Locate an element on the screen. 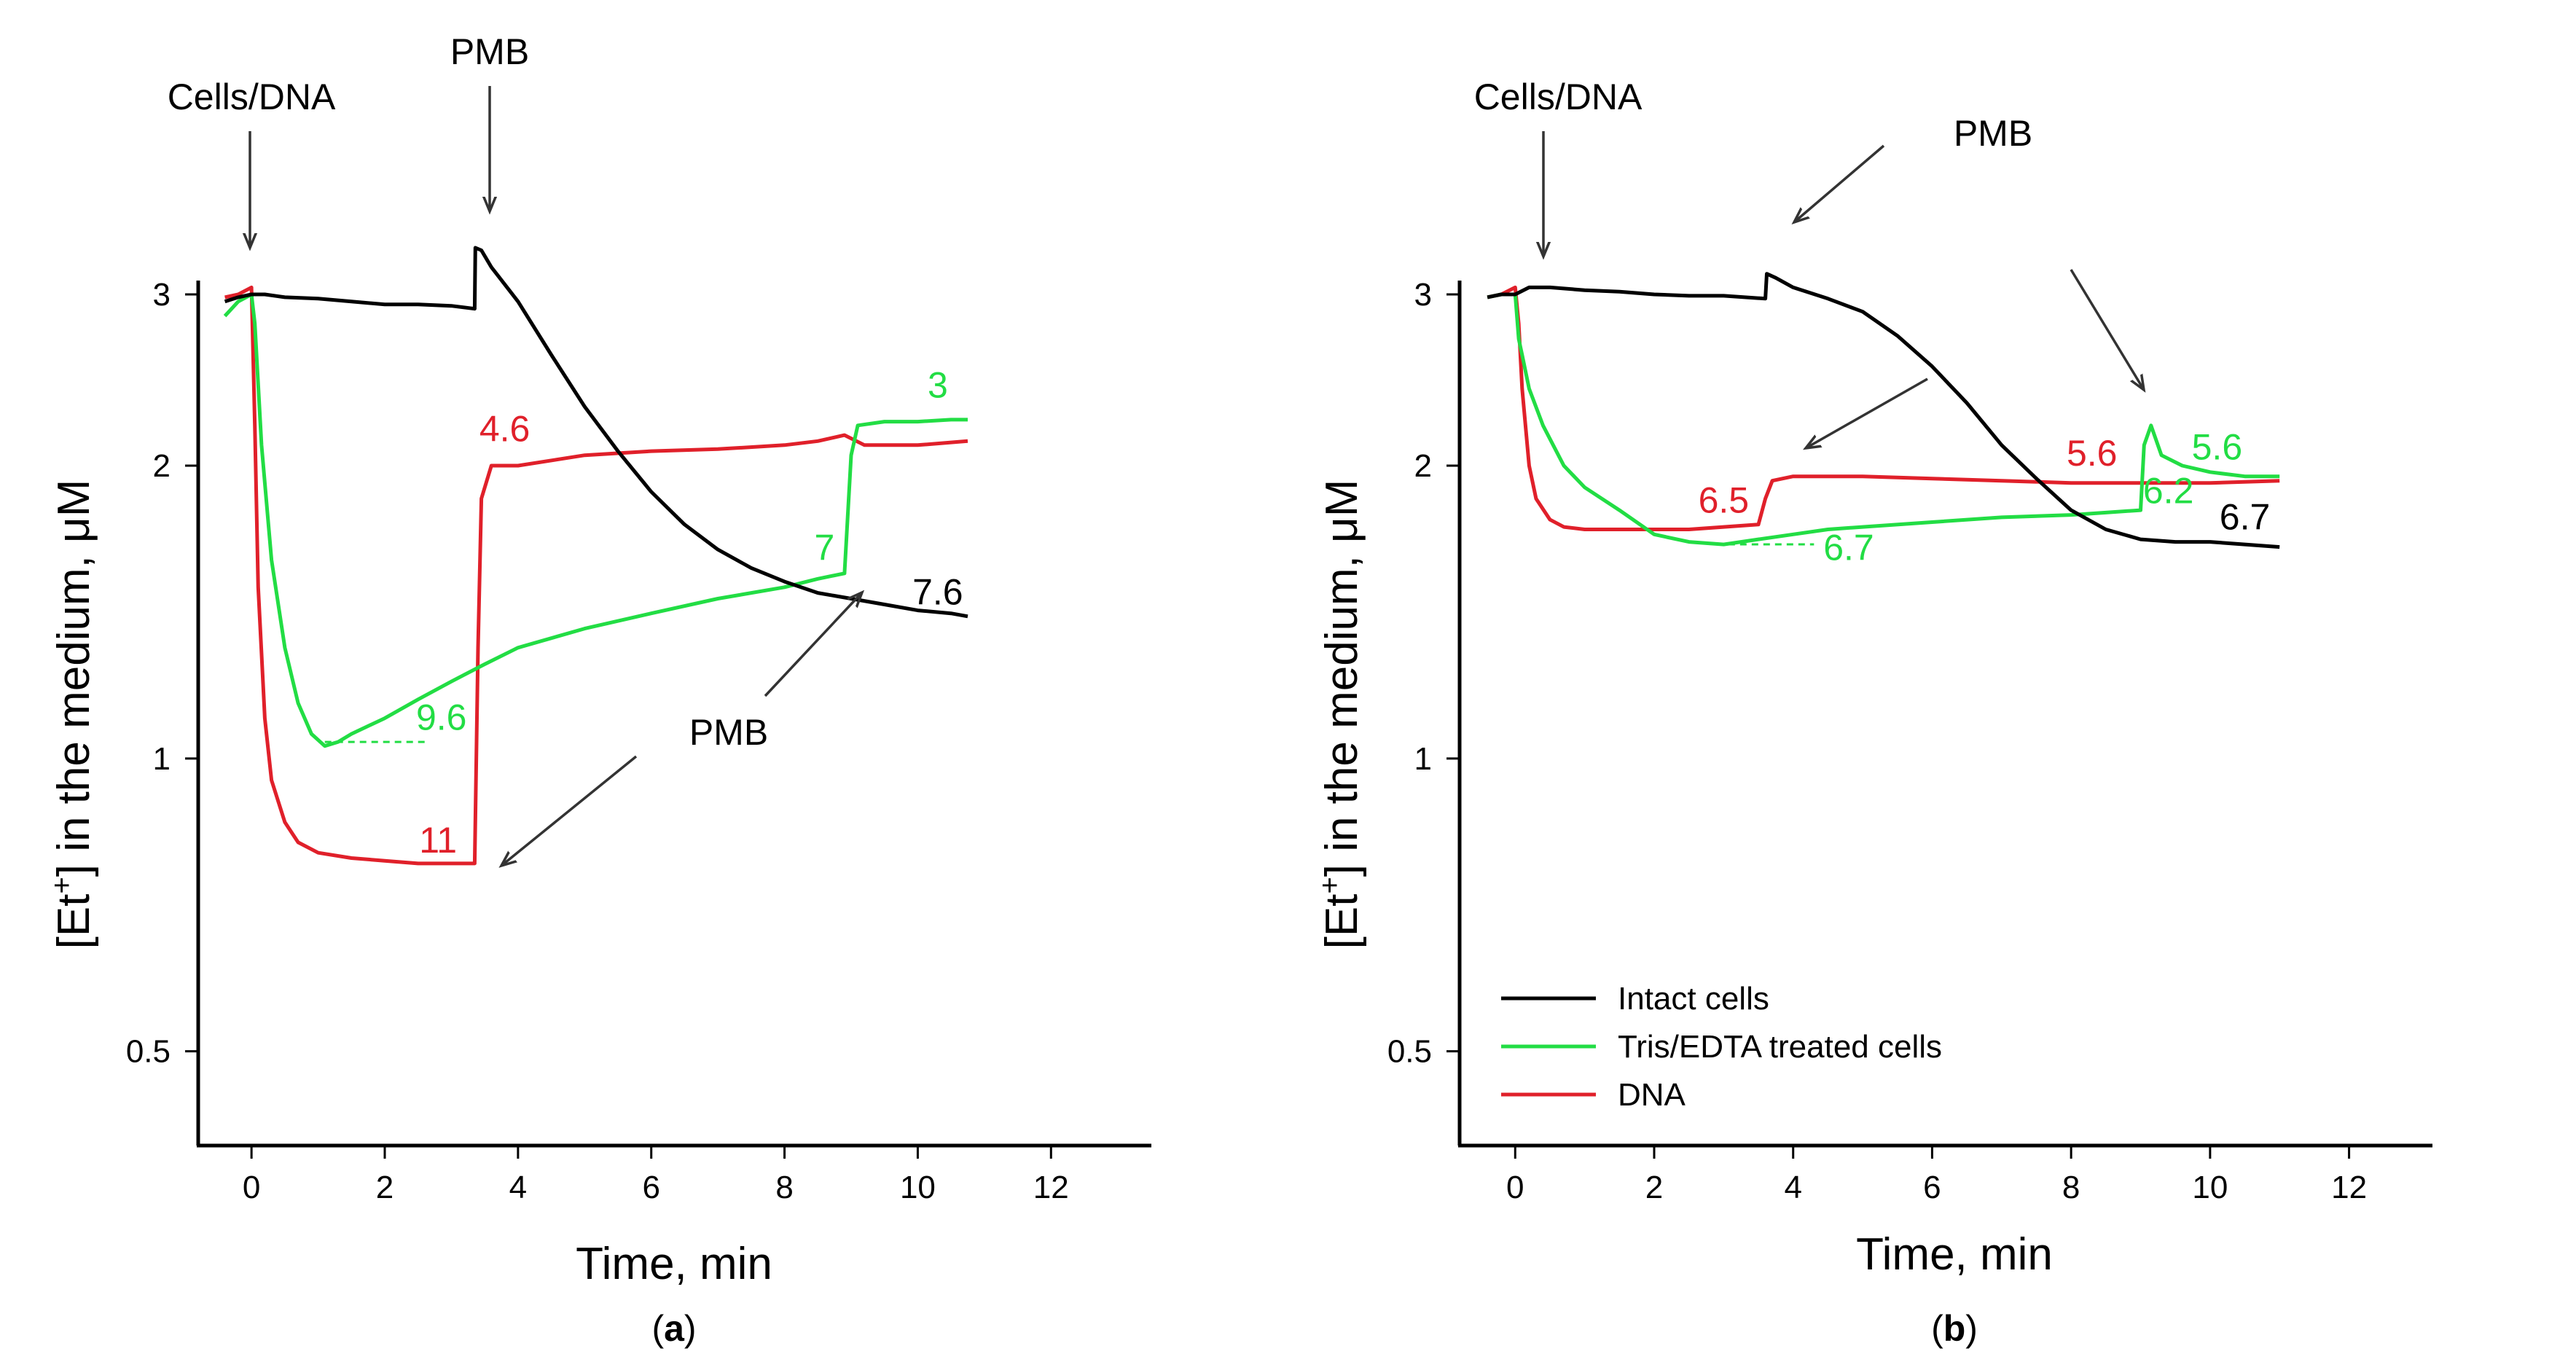  x-ticks-b: 0 2 4 6 8 10 12 is located at coordinates (1936, 1175).